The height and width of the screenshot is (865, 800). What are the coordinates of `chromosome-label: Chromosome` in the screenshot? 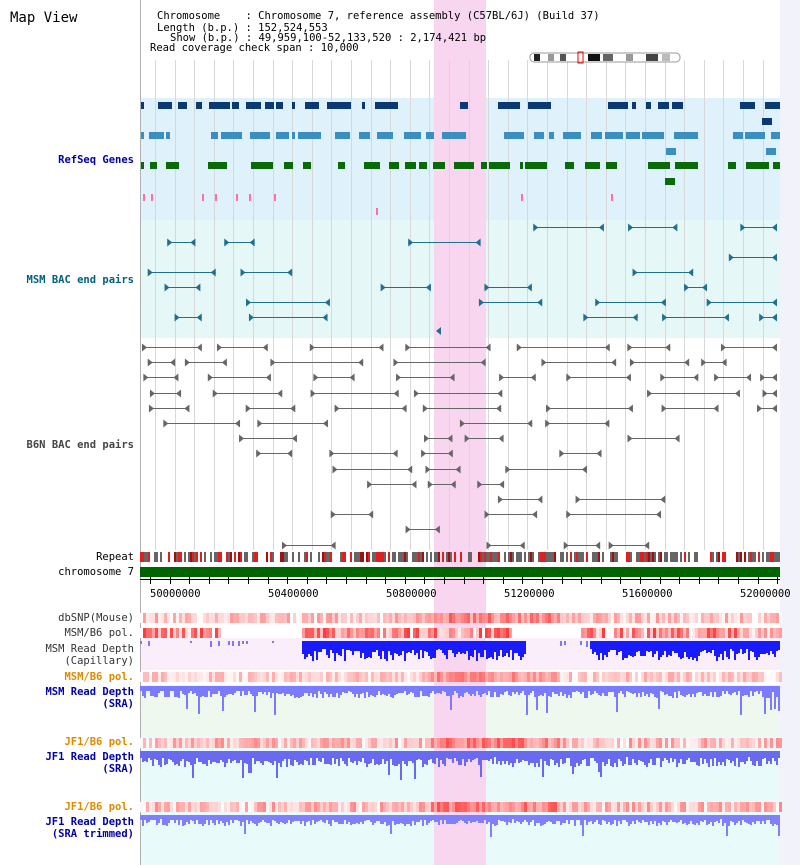 It's located at (189, 16).